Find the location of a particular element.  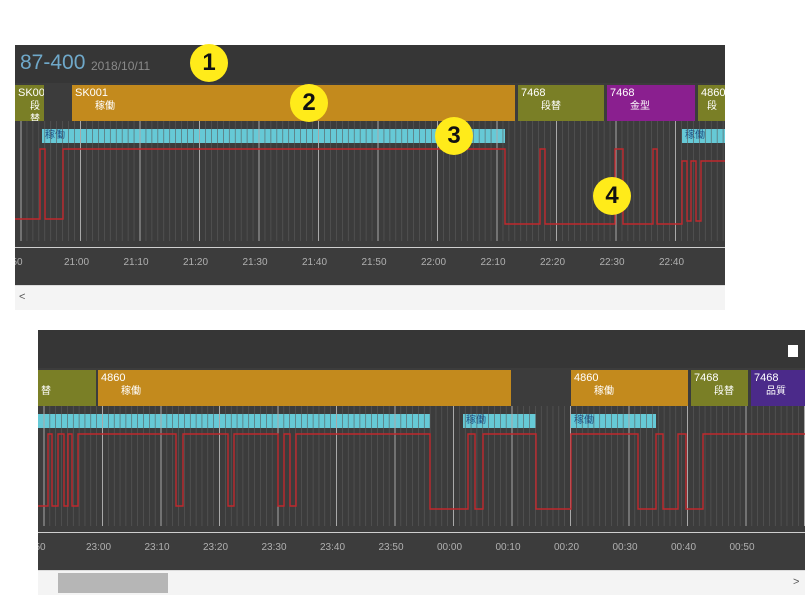

operation-bar: 稼働 is located at coordinates (703, 136).